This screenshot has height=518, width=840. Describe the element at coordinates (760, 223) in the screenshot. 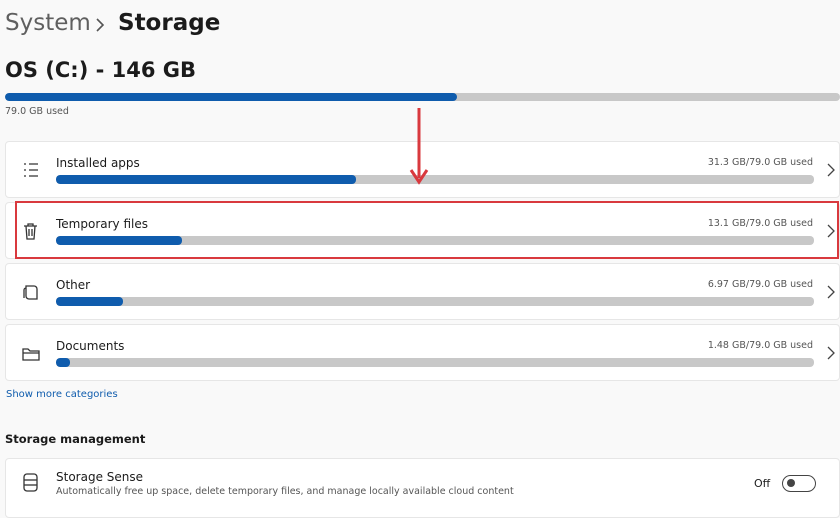

I see `category-usage: 13.1 GB/79.0 GB used` at that location.